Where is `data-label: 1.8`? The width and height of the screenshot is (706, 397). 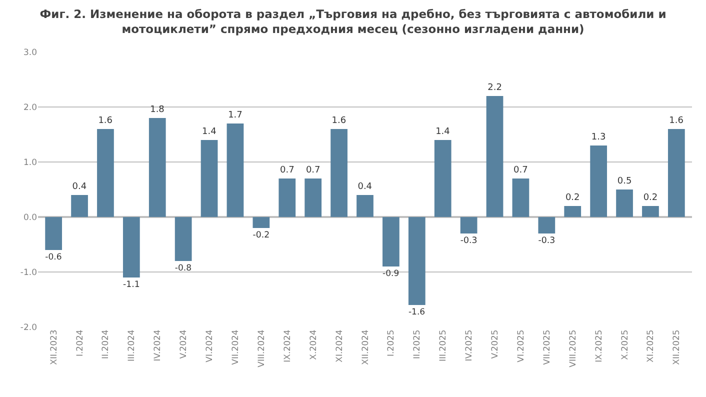 data-label: 1.8 is located at coordinates (157, 110).